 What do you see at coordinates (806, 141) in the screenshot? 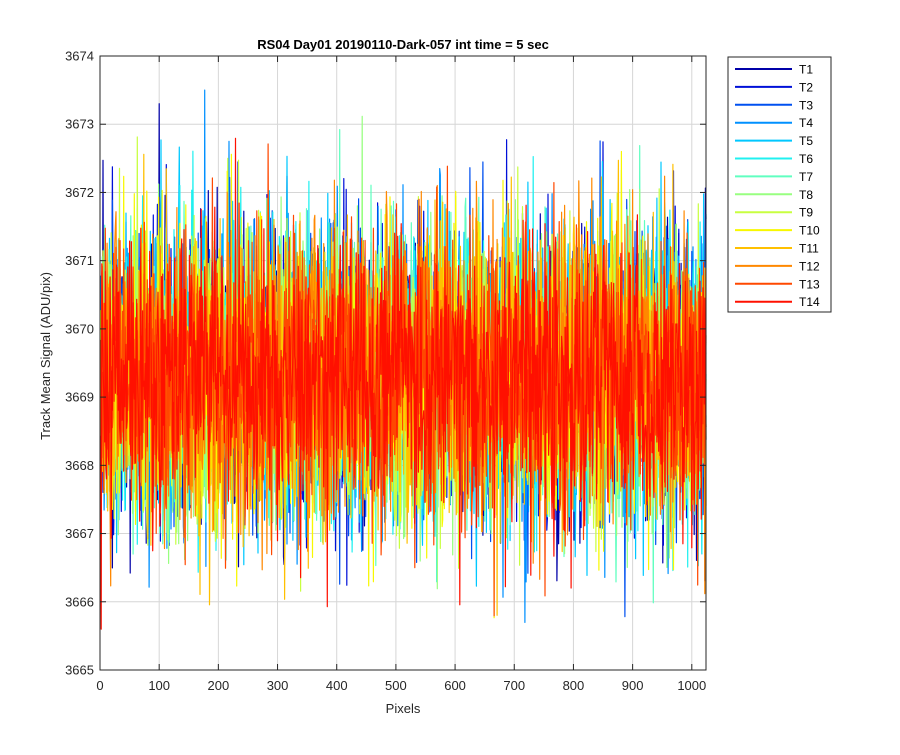
I see `legend-label-t5: T5` at bounding box center [806, 141].